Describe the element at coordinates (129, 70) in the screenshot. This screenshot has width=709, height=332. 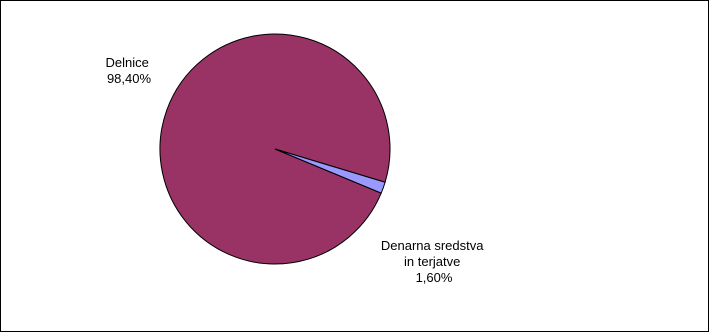
I see `label-delnice: Delnice 98,40%` at that location.